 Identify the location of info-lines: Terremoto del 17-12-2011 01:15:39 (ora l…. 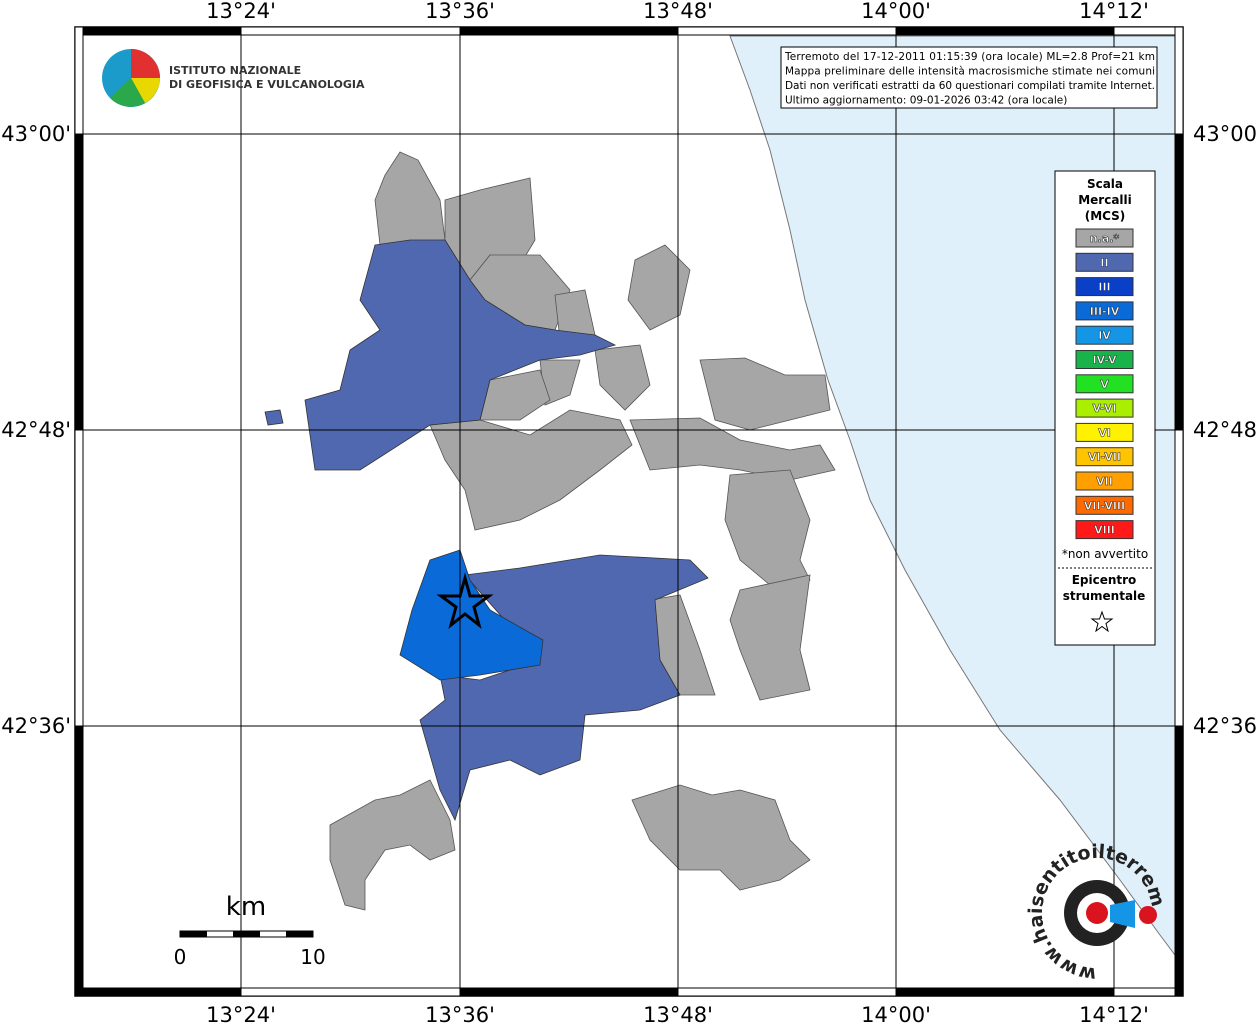
(969, 79).